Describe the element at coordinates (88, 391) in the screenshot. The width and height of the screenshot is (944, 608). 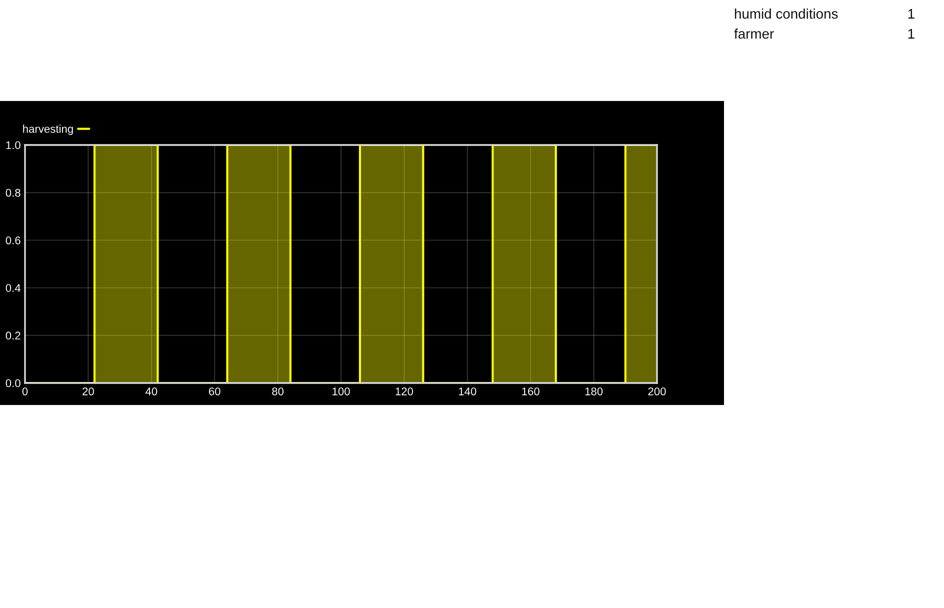
I see `x-tick-label: 20` at that location.